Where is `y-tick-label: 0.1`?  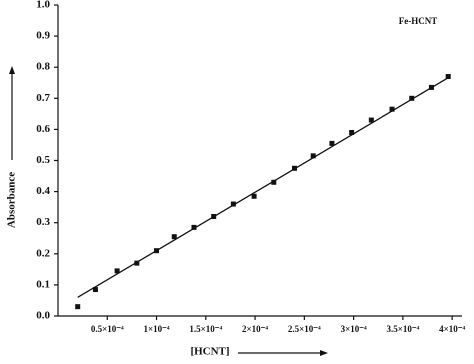
y-tick-label: 0.1 is located at coordinates (43, 284).